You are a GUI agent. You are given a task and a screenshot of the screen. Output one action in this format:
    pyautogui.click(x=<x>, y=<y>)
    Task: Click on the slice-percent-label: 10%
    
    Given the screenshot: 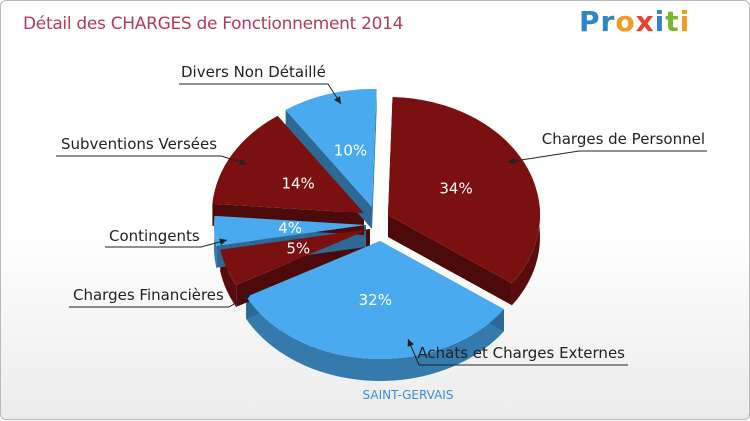 What is the action you would take?
    pyautogui.click(x=350, y=150)
    